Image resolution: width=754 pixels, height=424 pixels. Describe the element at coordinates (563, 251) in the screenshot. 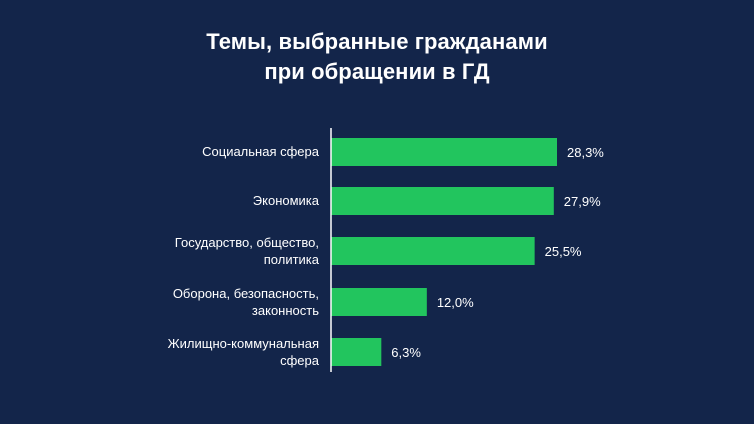

I see `value-label-3: 25,5%` at that location.